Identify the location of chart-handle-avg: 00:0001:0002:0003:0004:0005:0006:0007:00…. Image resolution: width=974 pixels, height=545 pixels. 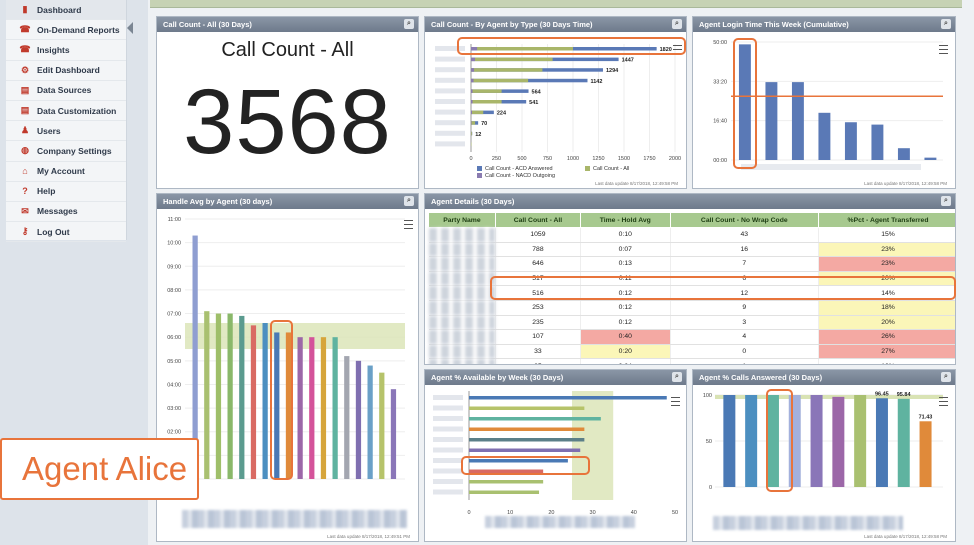
(286, 350).